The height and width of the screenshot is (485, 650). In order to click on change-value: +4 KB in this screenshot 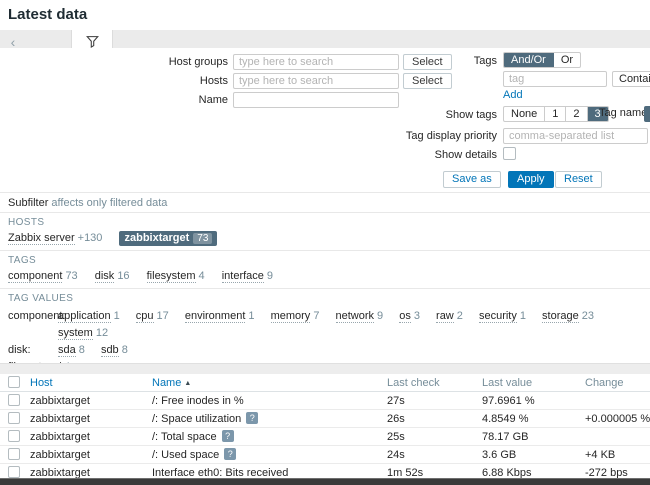, I will do `click(600, 454)`.